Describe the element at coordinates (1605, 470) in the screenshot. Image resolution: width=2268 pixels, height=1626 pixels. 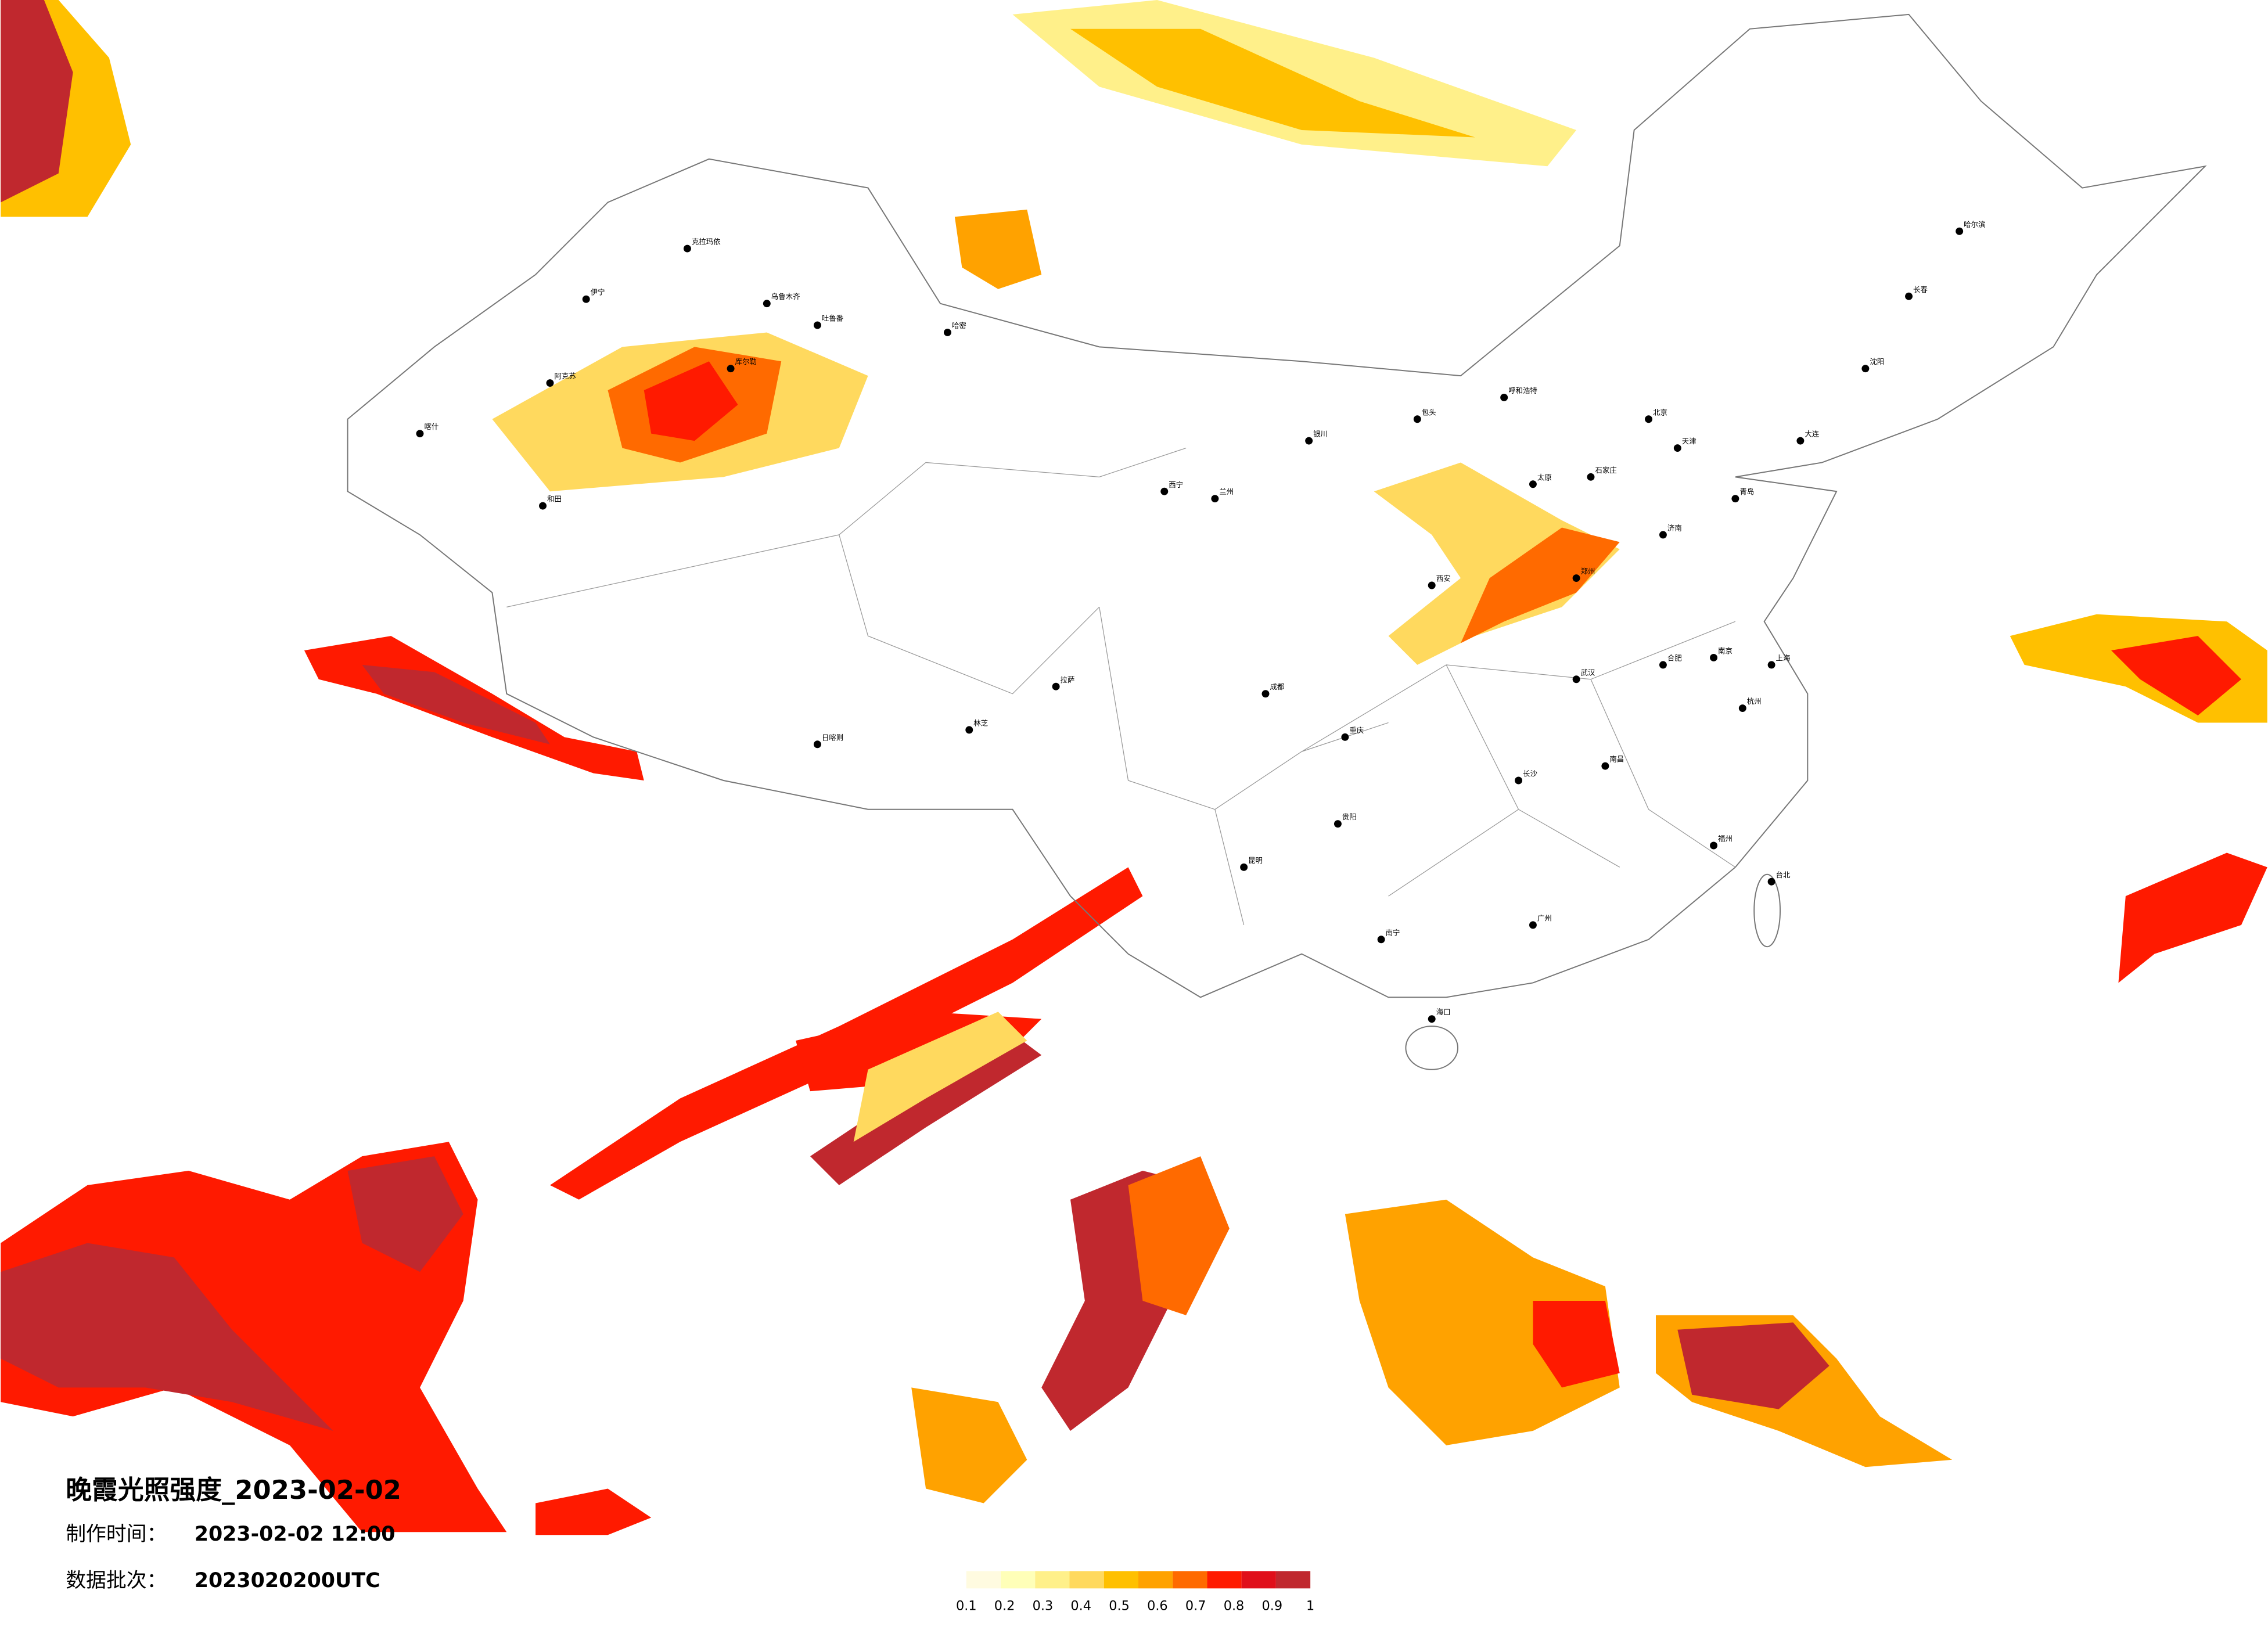
I see `city-label: 石家庄` at that location.